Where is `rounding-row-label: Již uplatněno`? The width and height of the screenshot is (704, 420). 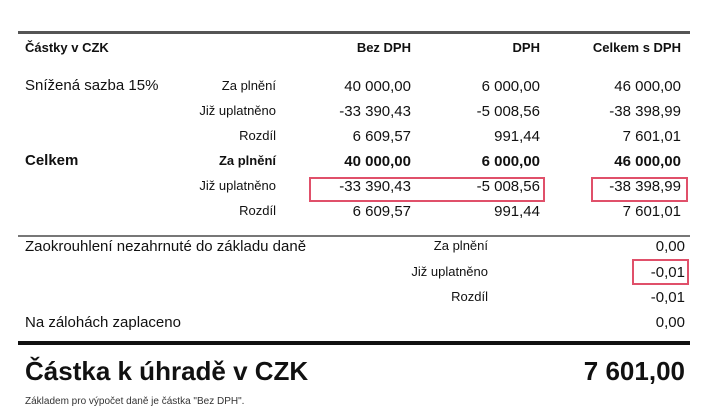 rounding-row-label: Již uplatněno is located at coordinates (449, 271).